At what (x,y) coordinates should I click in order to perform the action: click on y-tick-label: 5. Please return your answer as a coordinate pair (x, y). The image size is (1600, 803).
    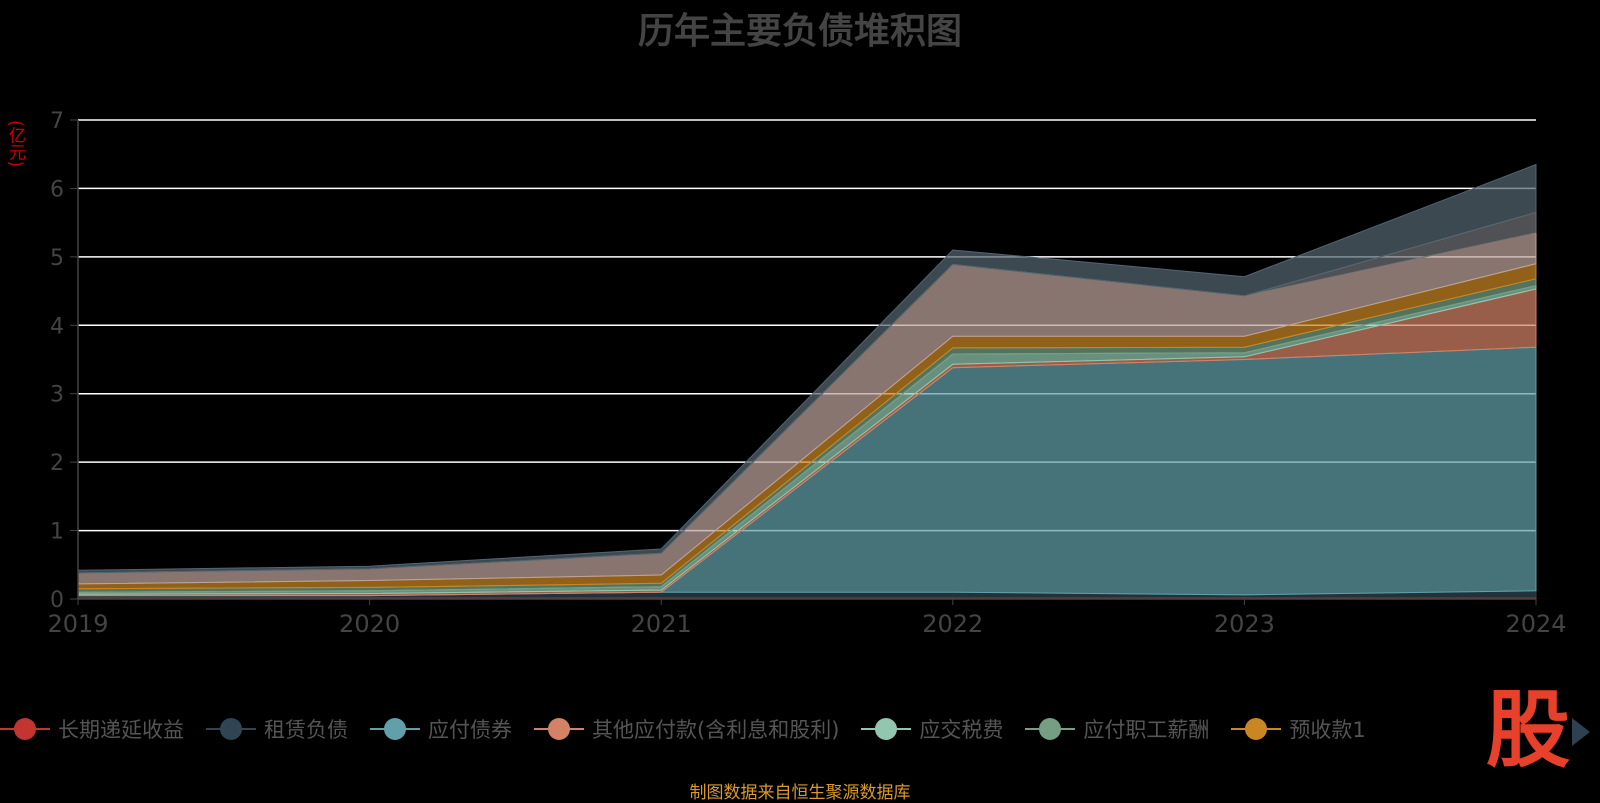
    Looking at the image, I should click on (57, 258).